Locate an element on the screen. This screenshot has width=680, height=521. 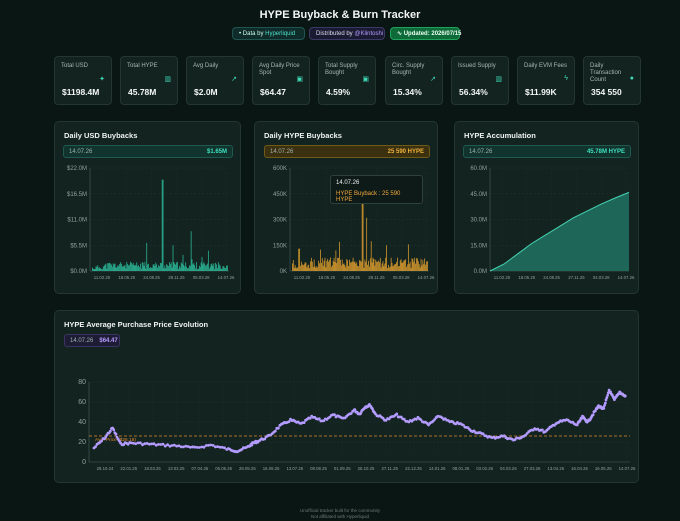
readout-value: 25 590 HYPE is located at coordinates (405, 152).